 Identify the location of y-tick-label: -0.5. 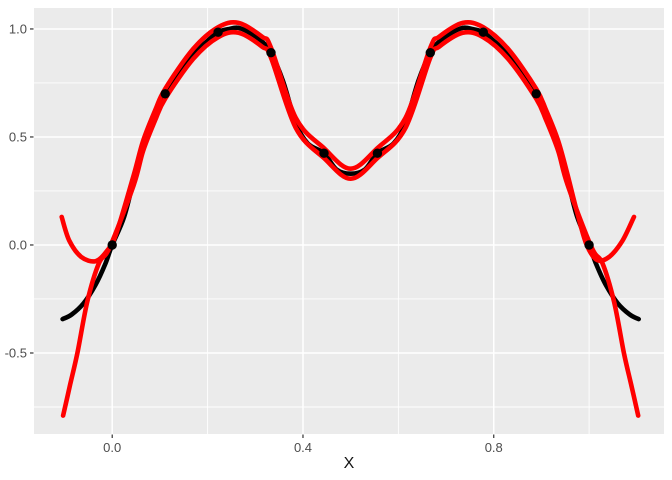
(16, 352).